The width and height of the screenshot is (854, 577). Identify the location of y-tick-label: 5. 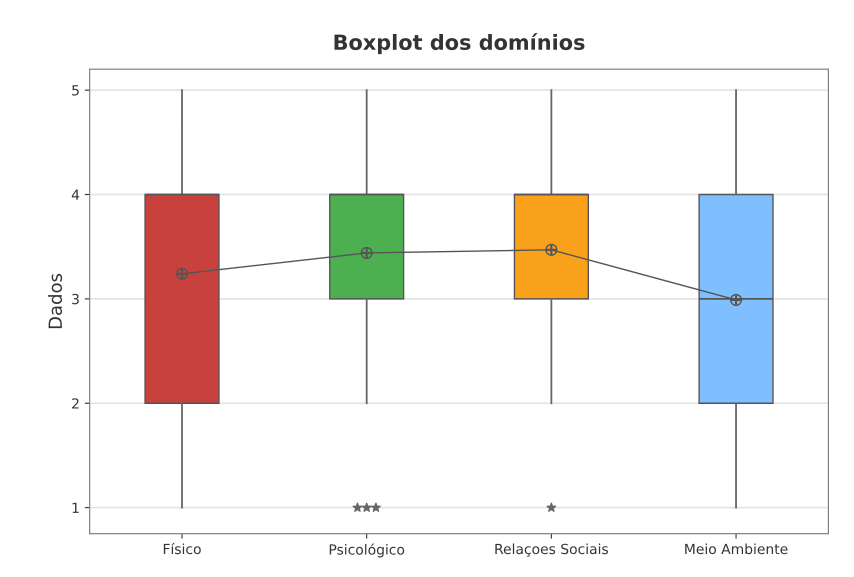
(75, 90).